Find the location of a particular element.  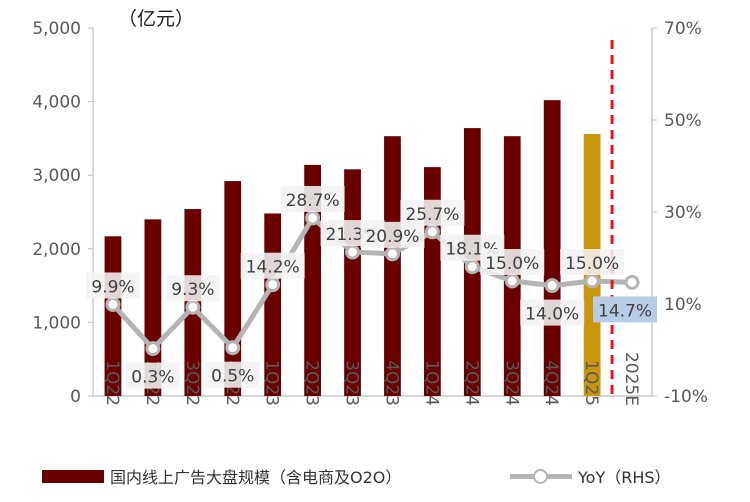

x-tick-label: 3Q22 is located at coordinates (192, 383).